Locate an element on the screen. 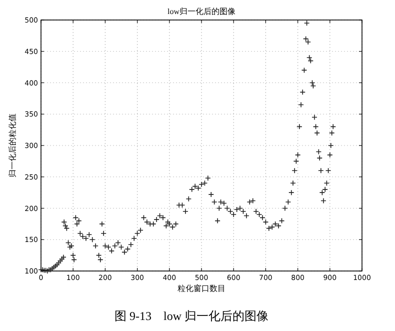  y-axis-title: 归一化后的粒化值 is located at coordinates (12, 146).